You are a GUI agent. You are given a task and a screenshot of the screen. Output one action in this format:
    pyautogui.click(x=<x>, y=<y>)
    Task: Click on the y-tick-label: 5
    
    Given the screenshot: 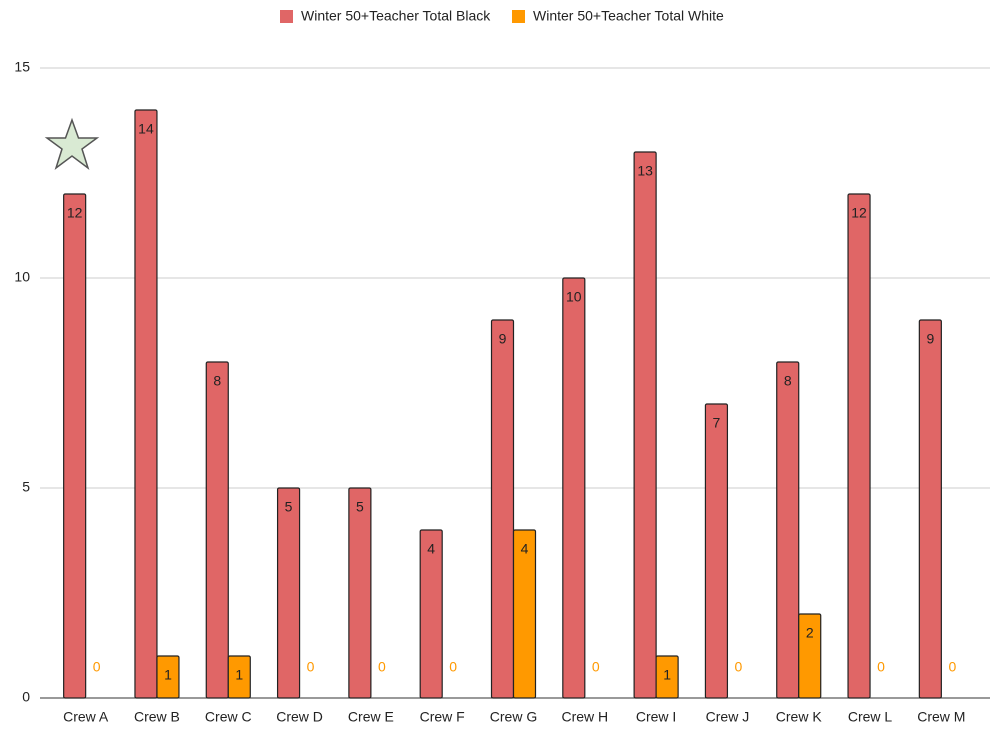 What is the action you would take?
    pyautogui.click(x=26, y=487)
    